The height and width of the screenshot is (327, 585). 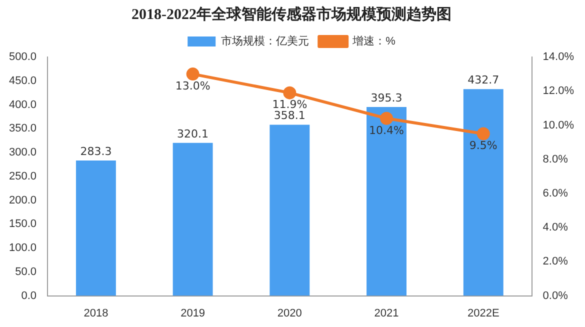 I want to click on x-tick-label: 2019, so click(x=193, y=313).